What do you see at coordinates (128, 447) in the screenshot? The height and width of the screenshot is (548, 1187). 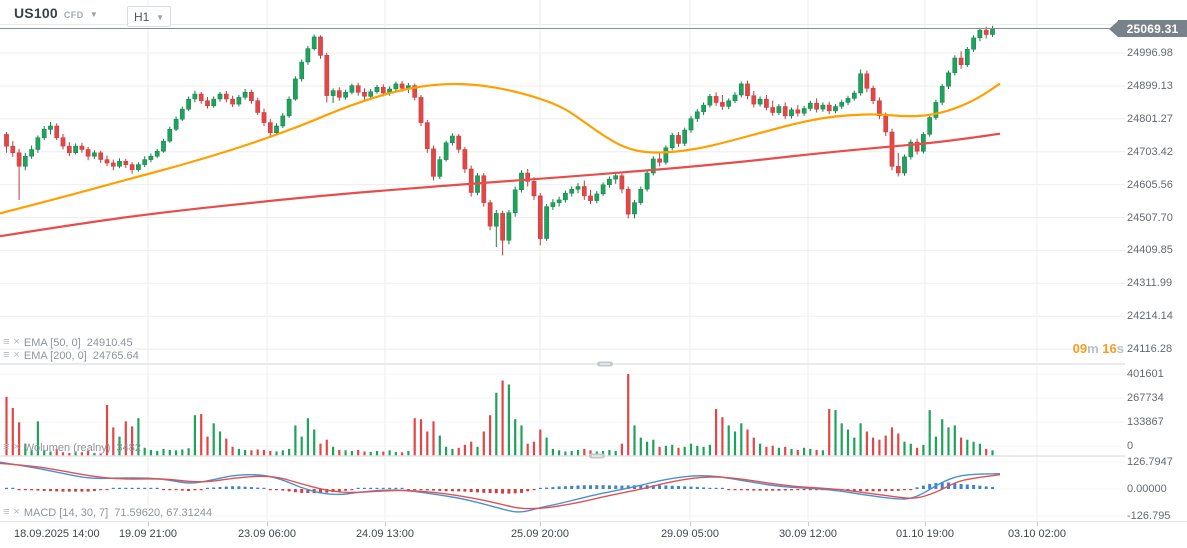 I see `volume-value: 3482` at bounding box center [128, 447].